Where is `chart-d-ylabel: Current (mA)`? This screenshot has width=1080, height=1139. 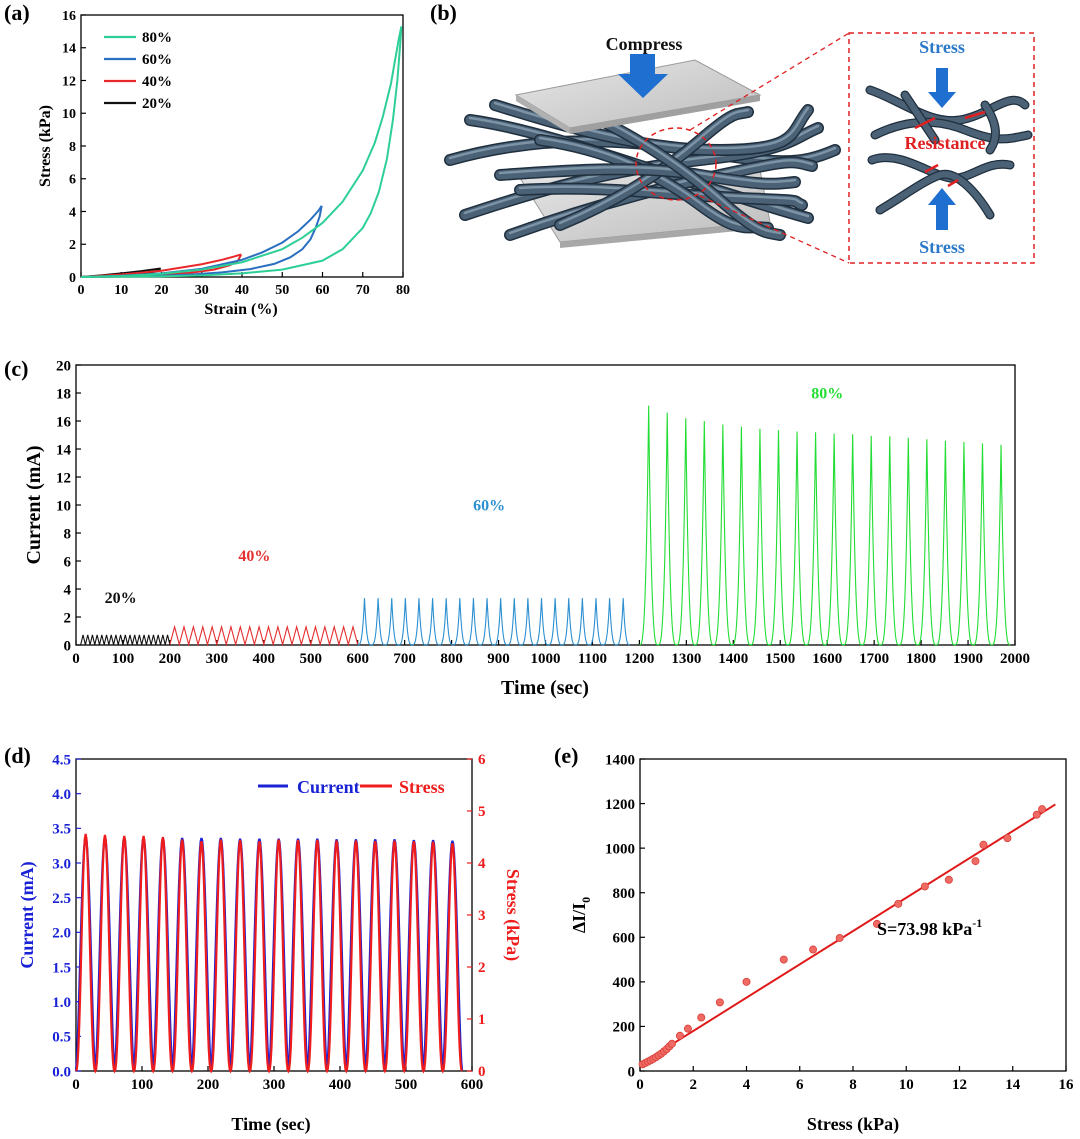
chart-d-ylabel: Current (mA) is located at coordinates (27, 914).